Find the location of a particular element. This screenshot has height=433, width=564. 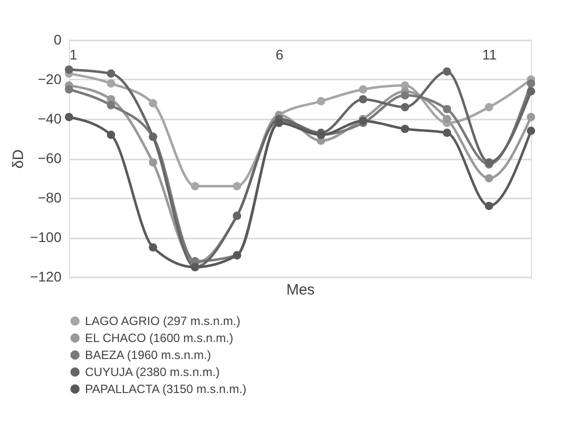

legend-label: EL CHACO (1600 m.s.n.m.) is located at coordinates (159, 338).